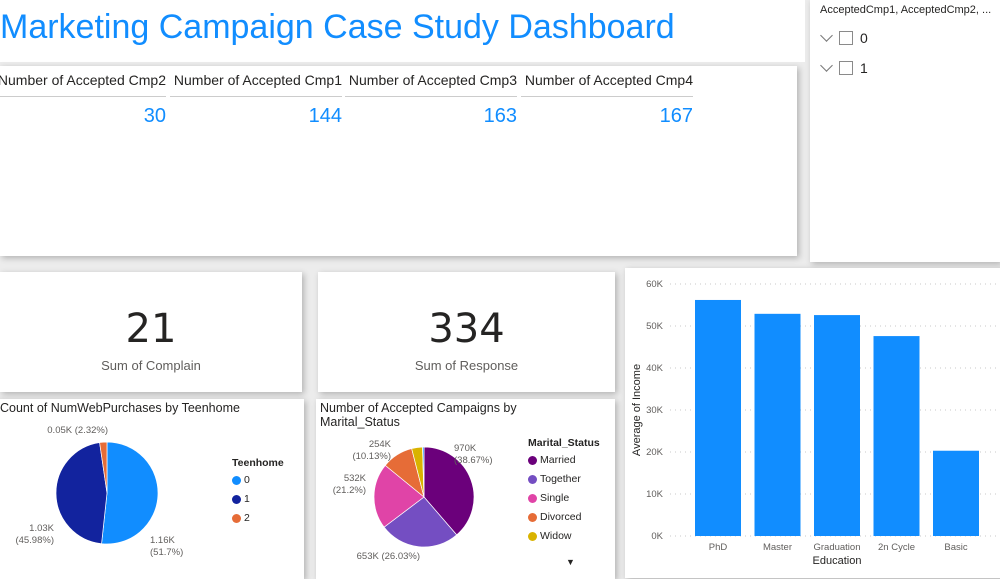 The height and width of the screenshot is (579, 1000). Describe the element at coordinates (162, 540) in the screenshot. I see `data-label: 1.16K` at that location.